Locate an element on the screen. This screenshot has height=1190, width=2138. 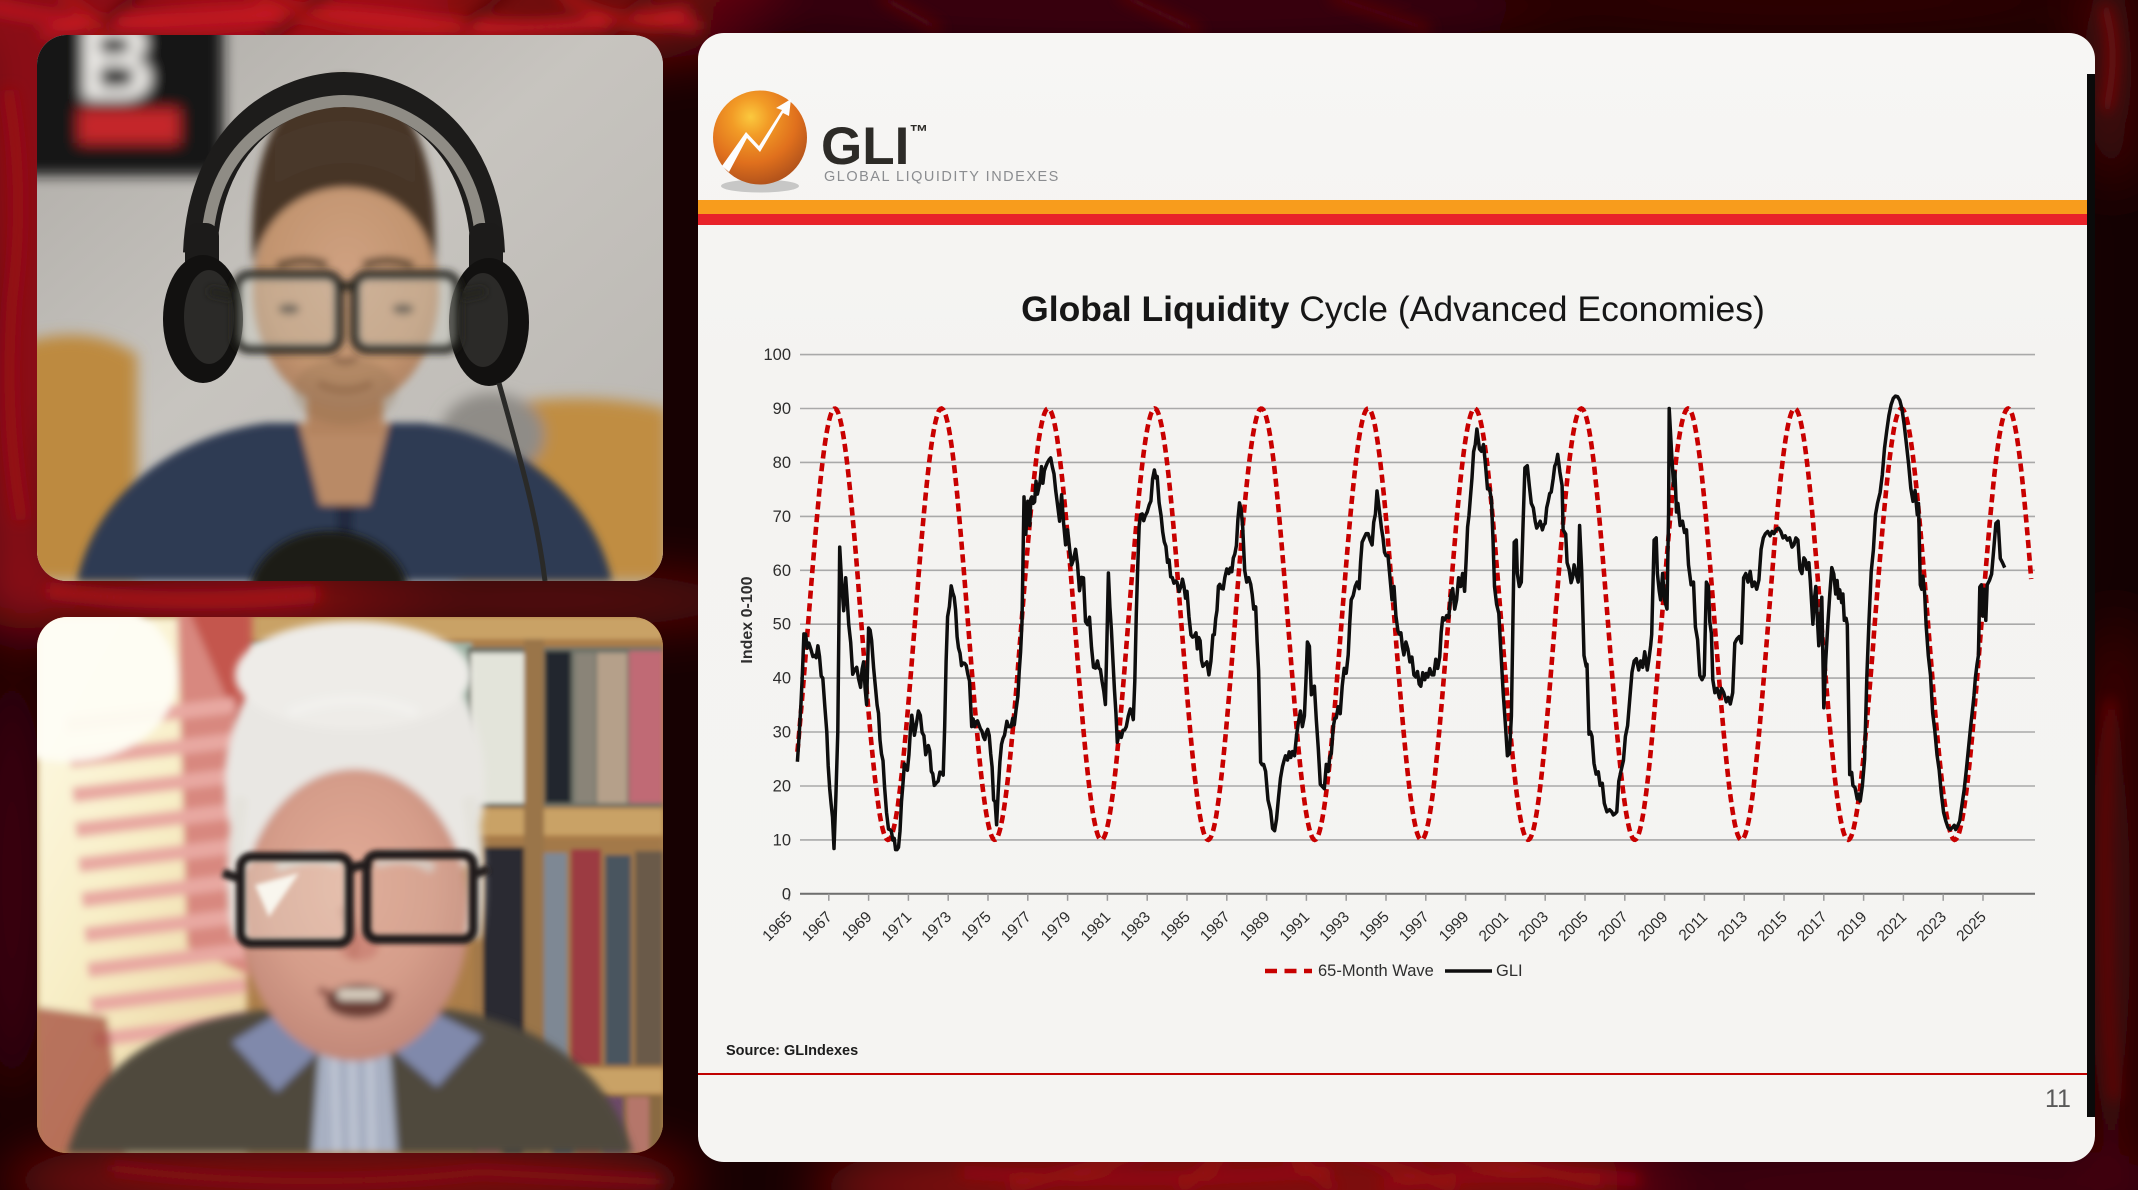
svg-text: 10 is located at coordinates (782, 840).